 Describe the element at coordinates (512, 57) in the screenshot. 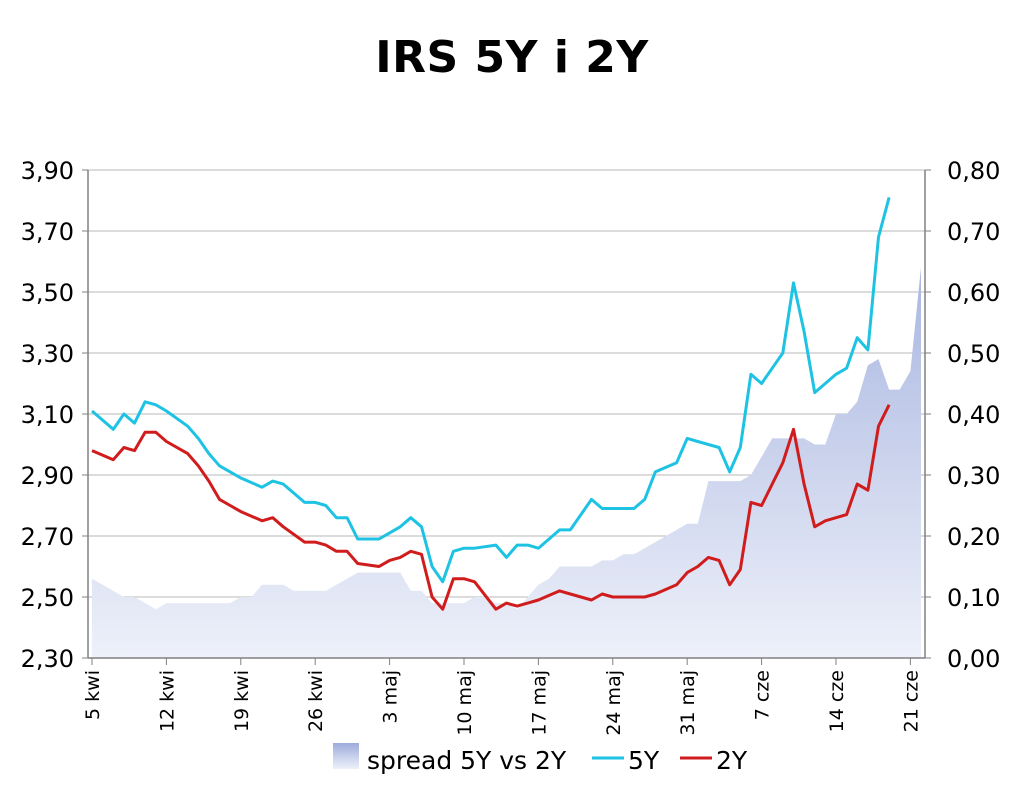

I see `chart-title: IRS 5Y i 2Y` at that location.